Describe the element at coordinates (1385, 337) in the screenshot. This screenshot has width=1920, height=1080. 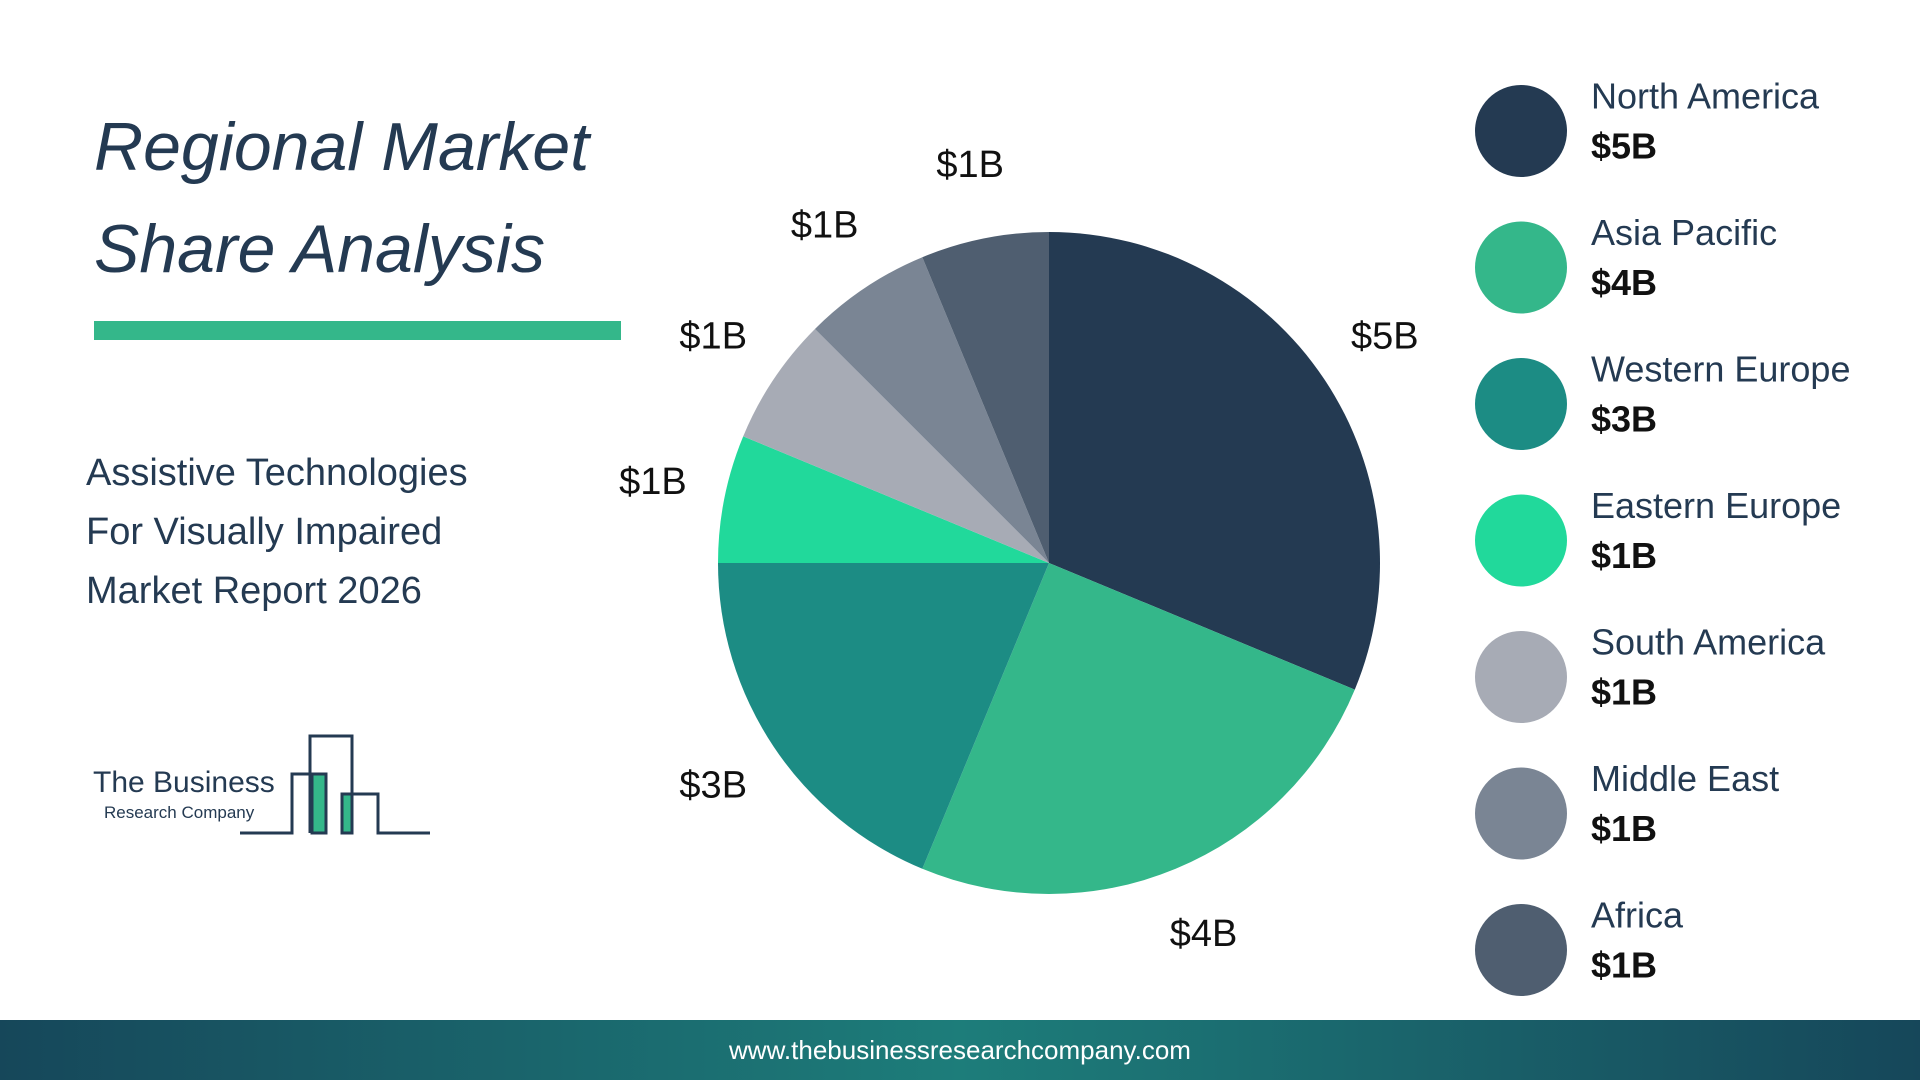
I see `data-label: $5B` at that location.